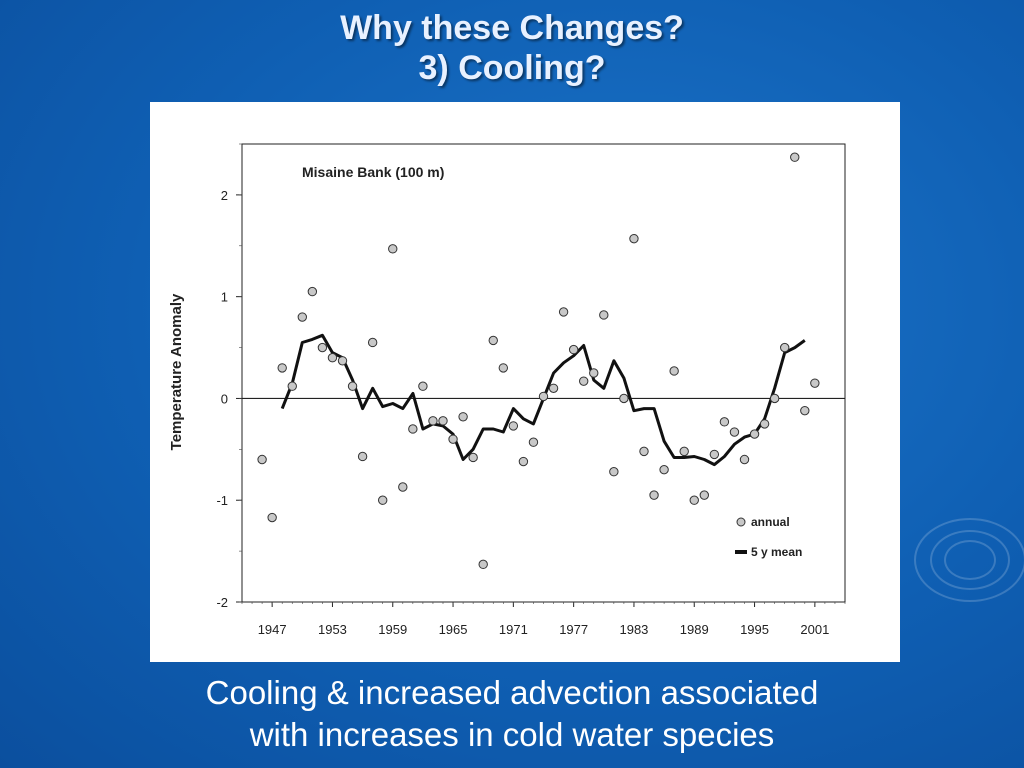 This screenshot has height=768, width=1024. What do you see at coordinates (512, 28) in the screenshot?
I see `slide-title-line1: Why these Changes?` at bounding box center [512, 28].